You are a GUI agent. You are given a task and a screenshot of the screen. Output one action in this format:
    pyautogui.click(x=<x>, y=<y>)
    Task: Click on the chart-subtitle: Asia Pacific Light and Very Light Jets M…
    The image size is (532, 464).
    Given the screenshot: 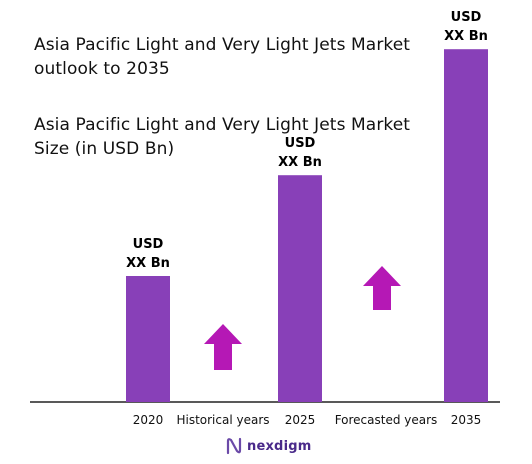 What is the action you would take?
    pyautogui.click(x=222, y=137)
    